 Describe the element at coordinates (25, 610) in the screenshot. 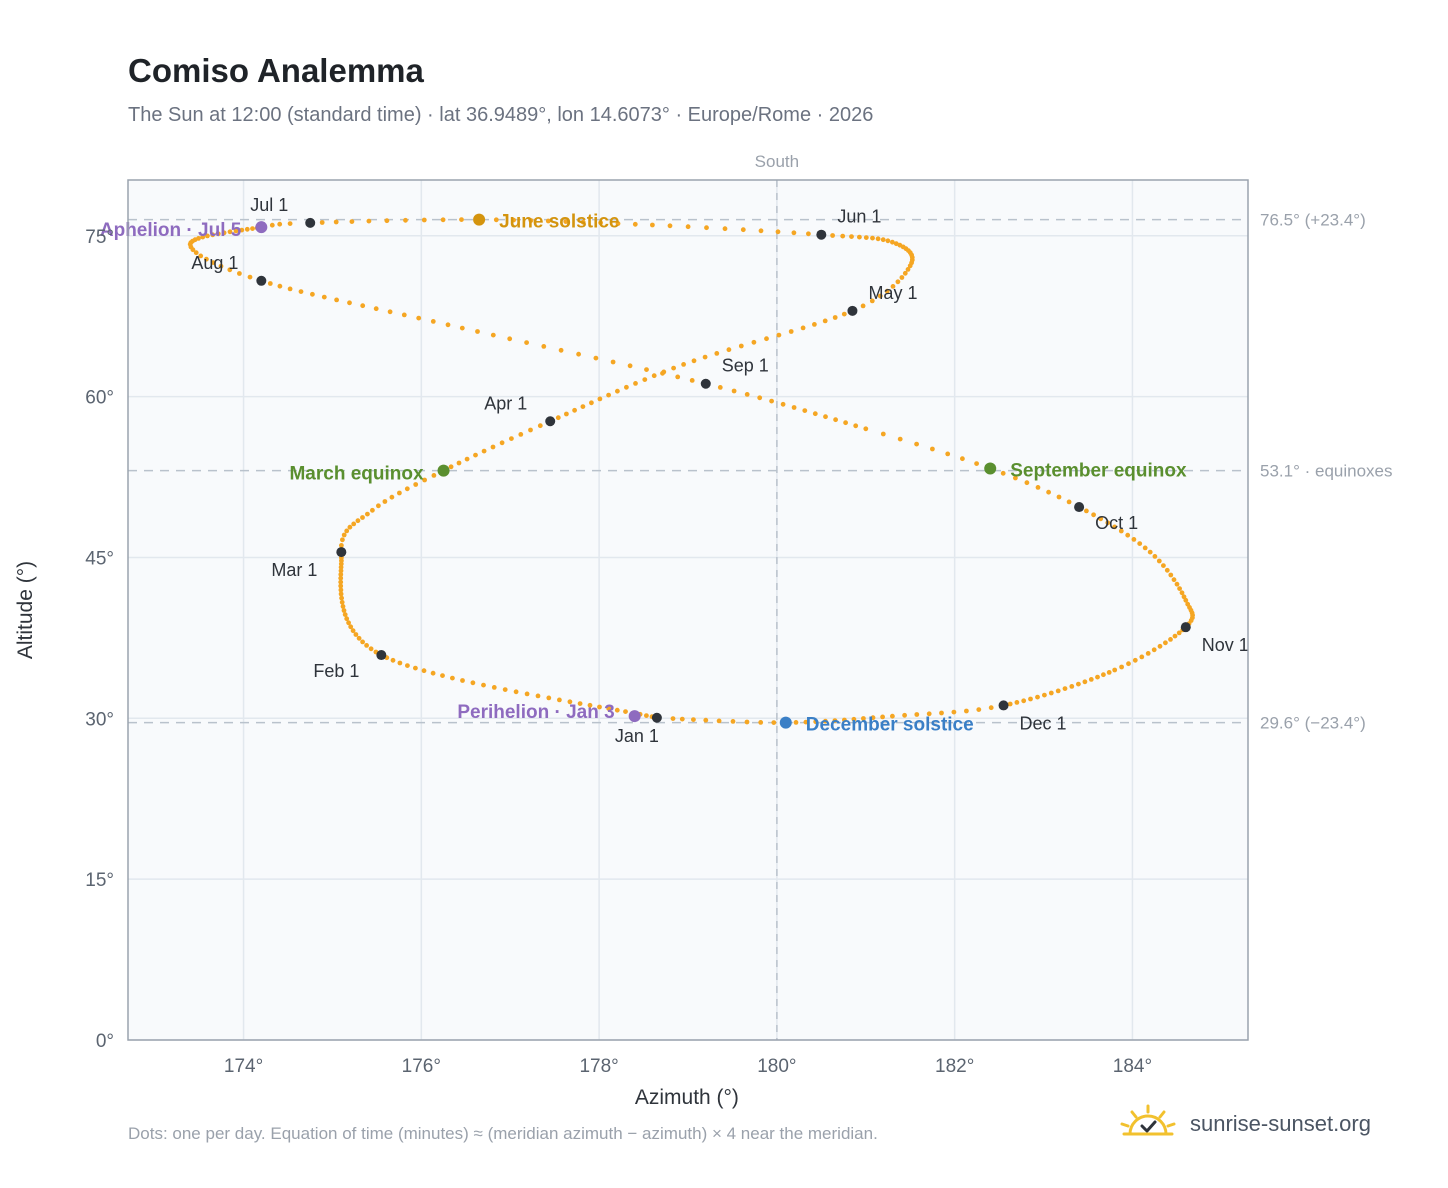

I see `y-axis-label: Altitude (°)` at that location.